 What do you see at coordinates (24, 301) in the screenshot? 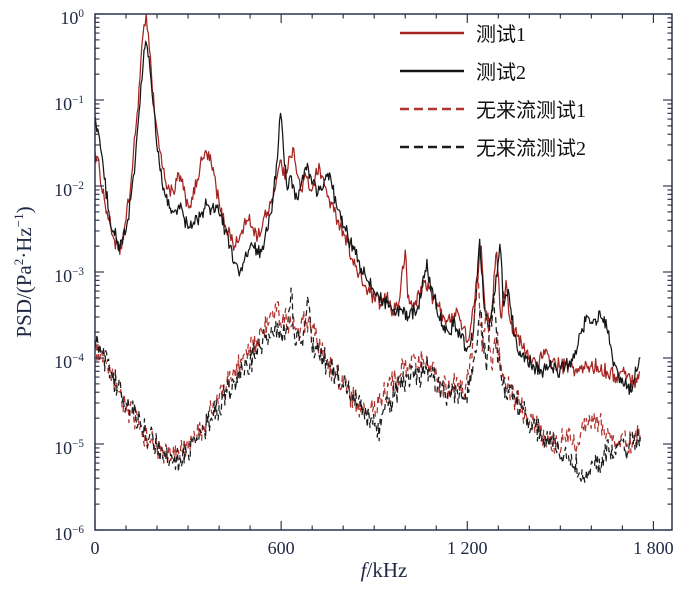
I see `y-axis-label-text: PSD/(Pa` at bounding box center [24, 301].